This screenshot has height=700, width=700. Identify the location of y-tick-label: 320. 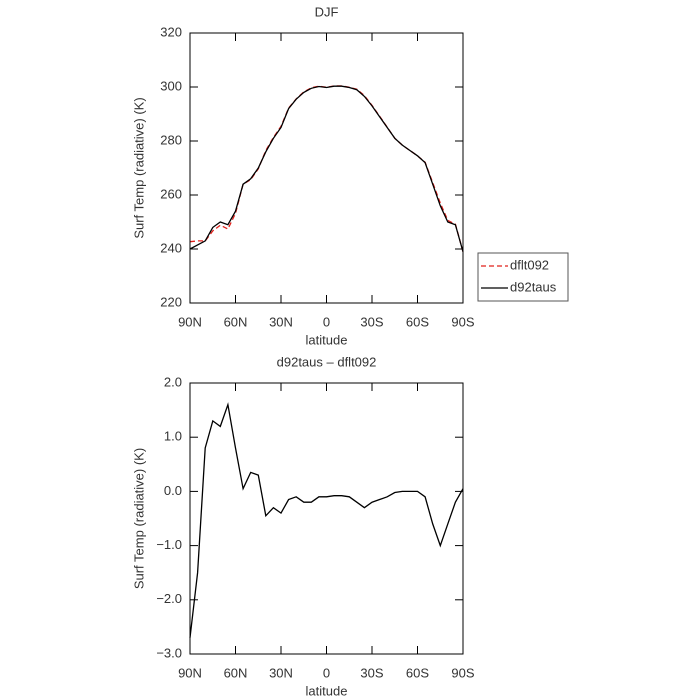
(171, 31).